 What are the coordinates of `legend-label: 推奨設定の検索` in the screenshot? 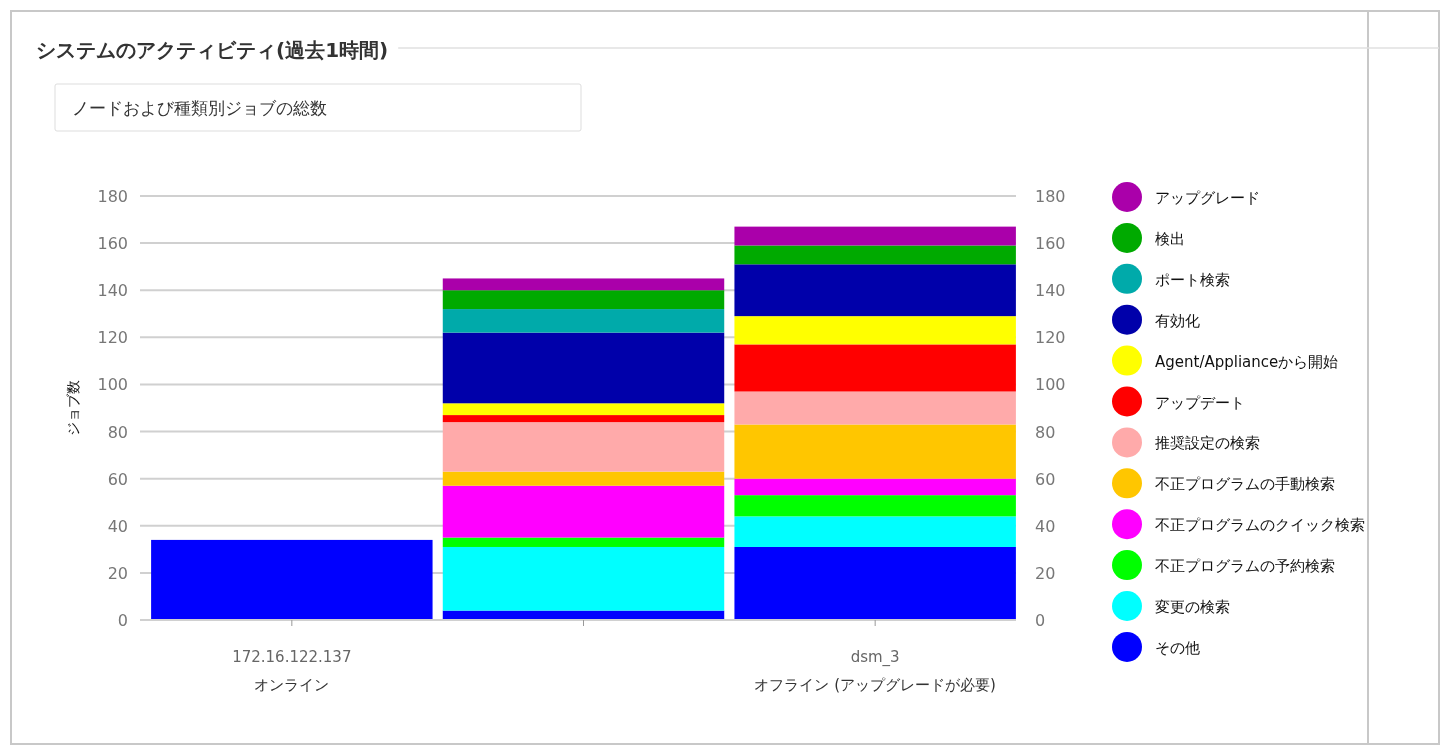 It's located at (1207, 443).